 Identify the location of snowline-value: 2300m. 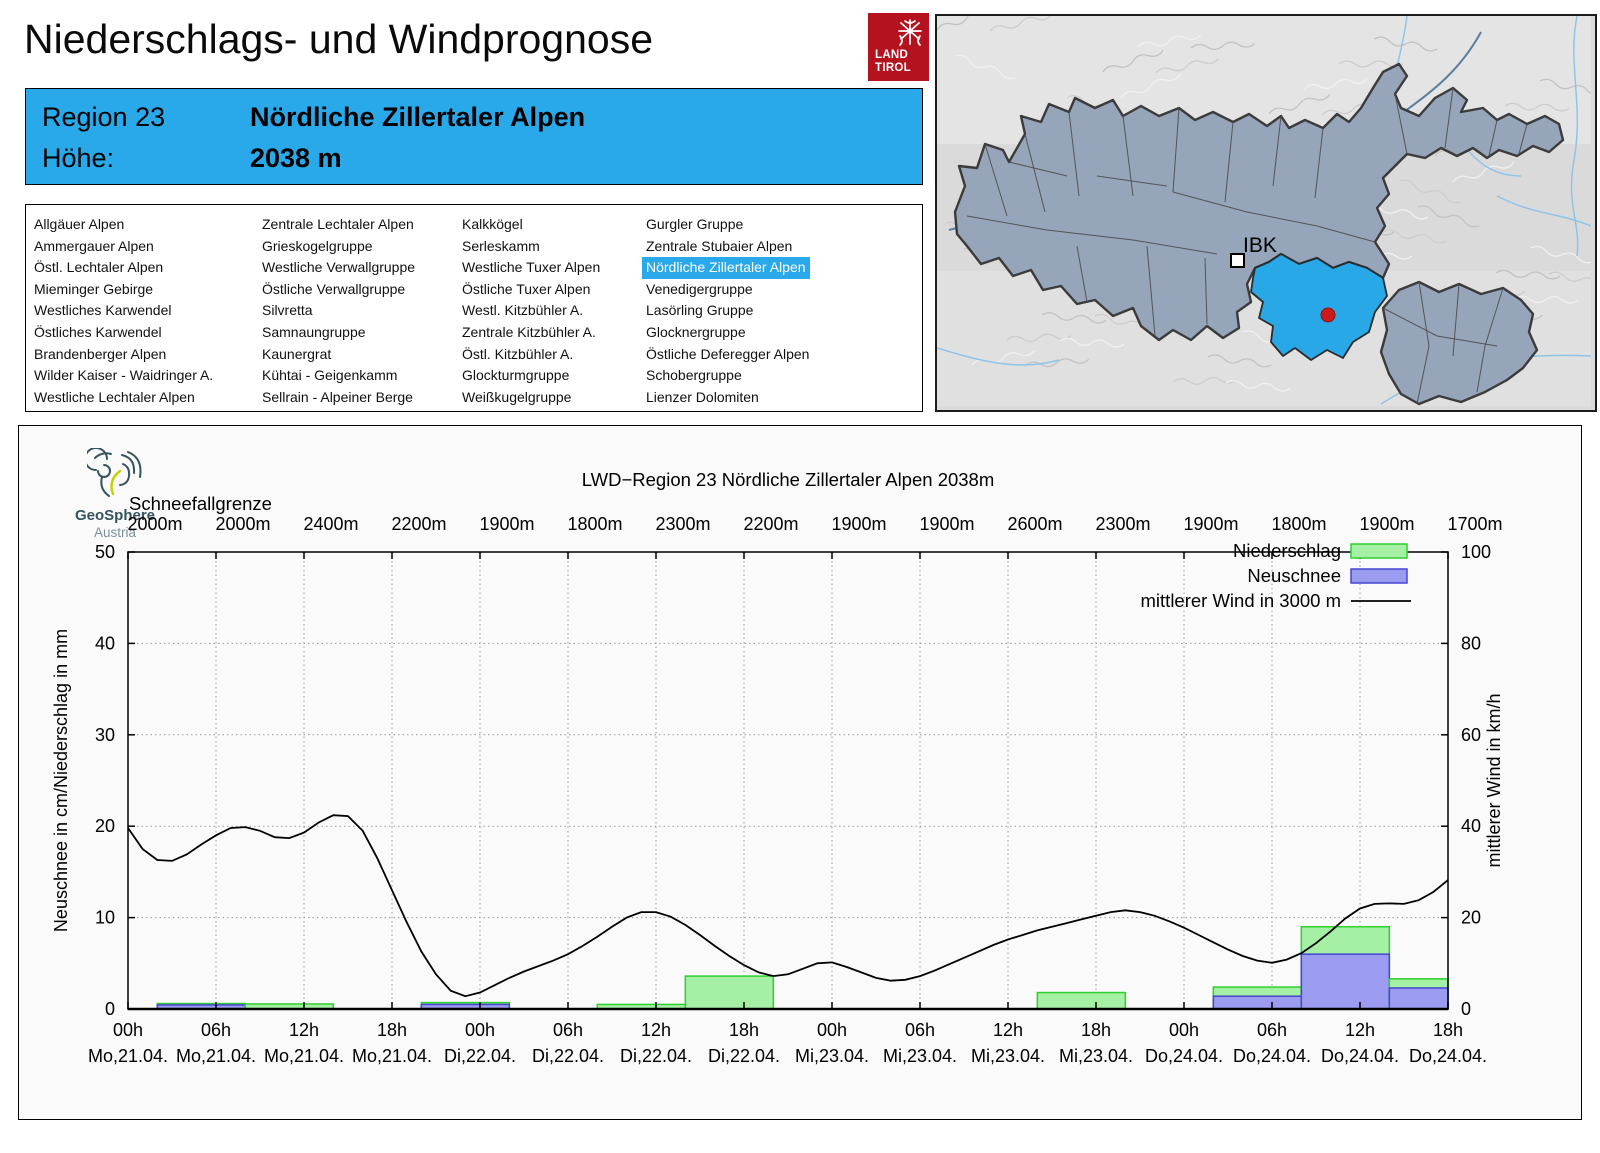
(682, 524).